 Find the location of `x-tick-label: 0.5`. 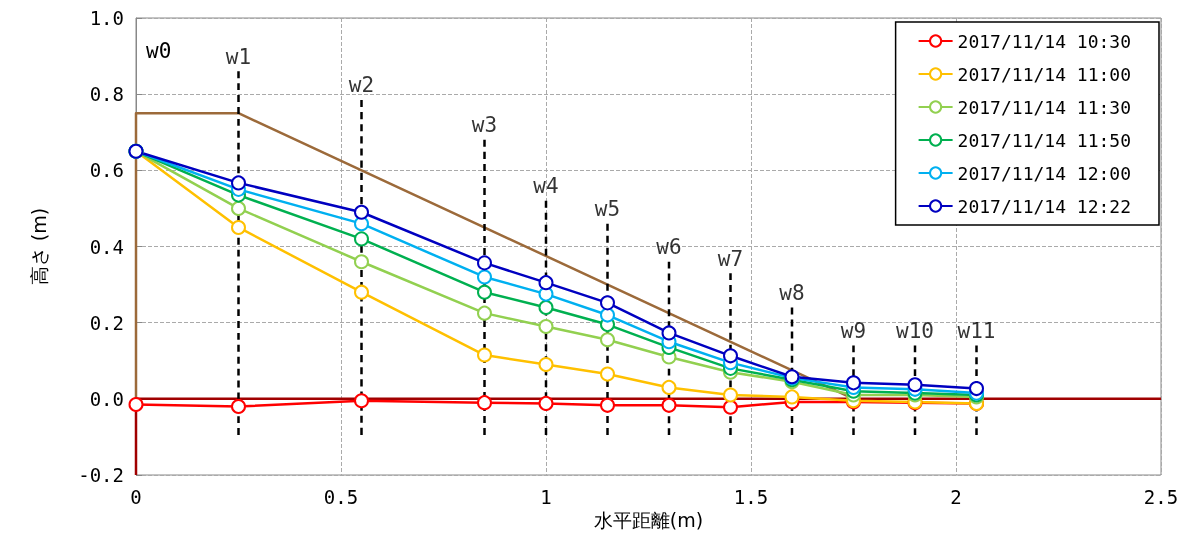

x-tick-label: 0.5 is located at coordinates (341, 496).